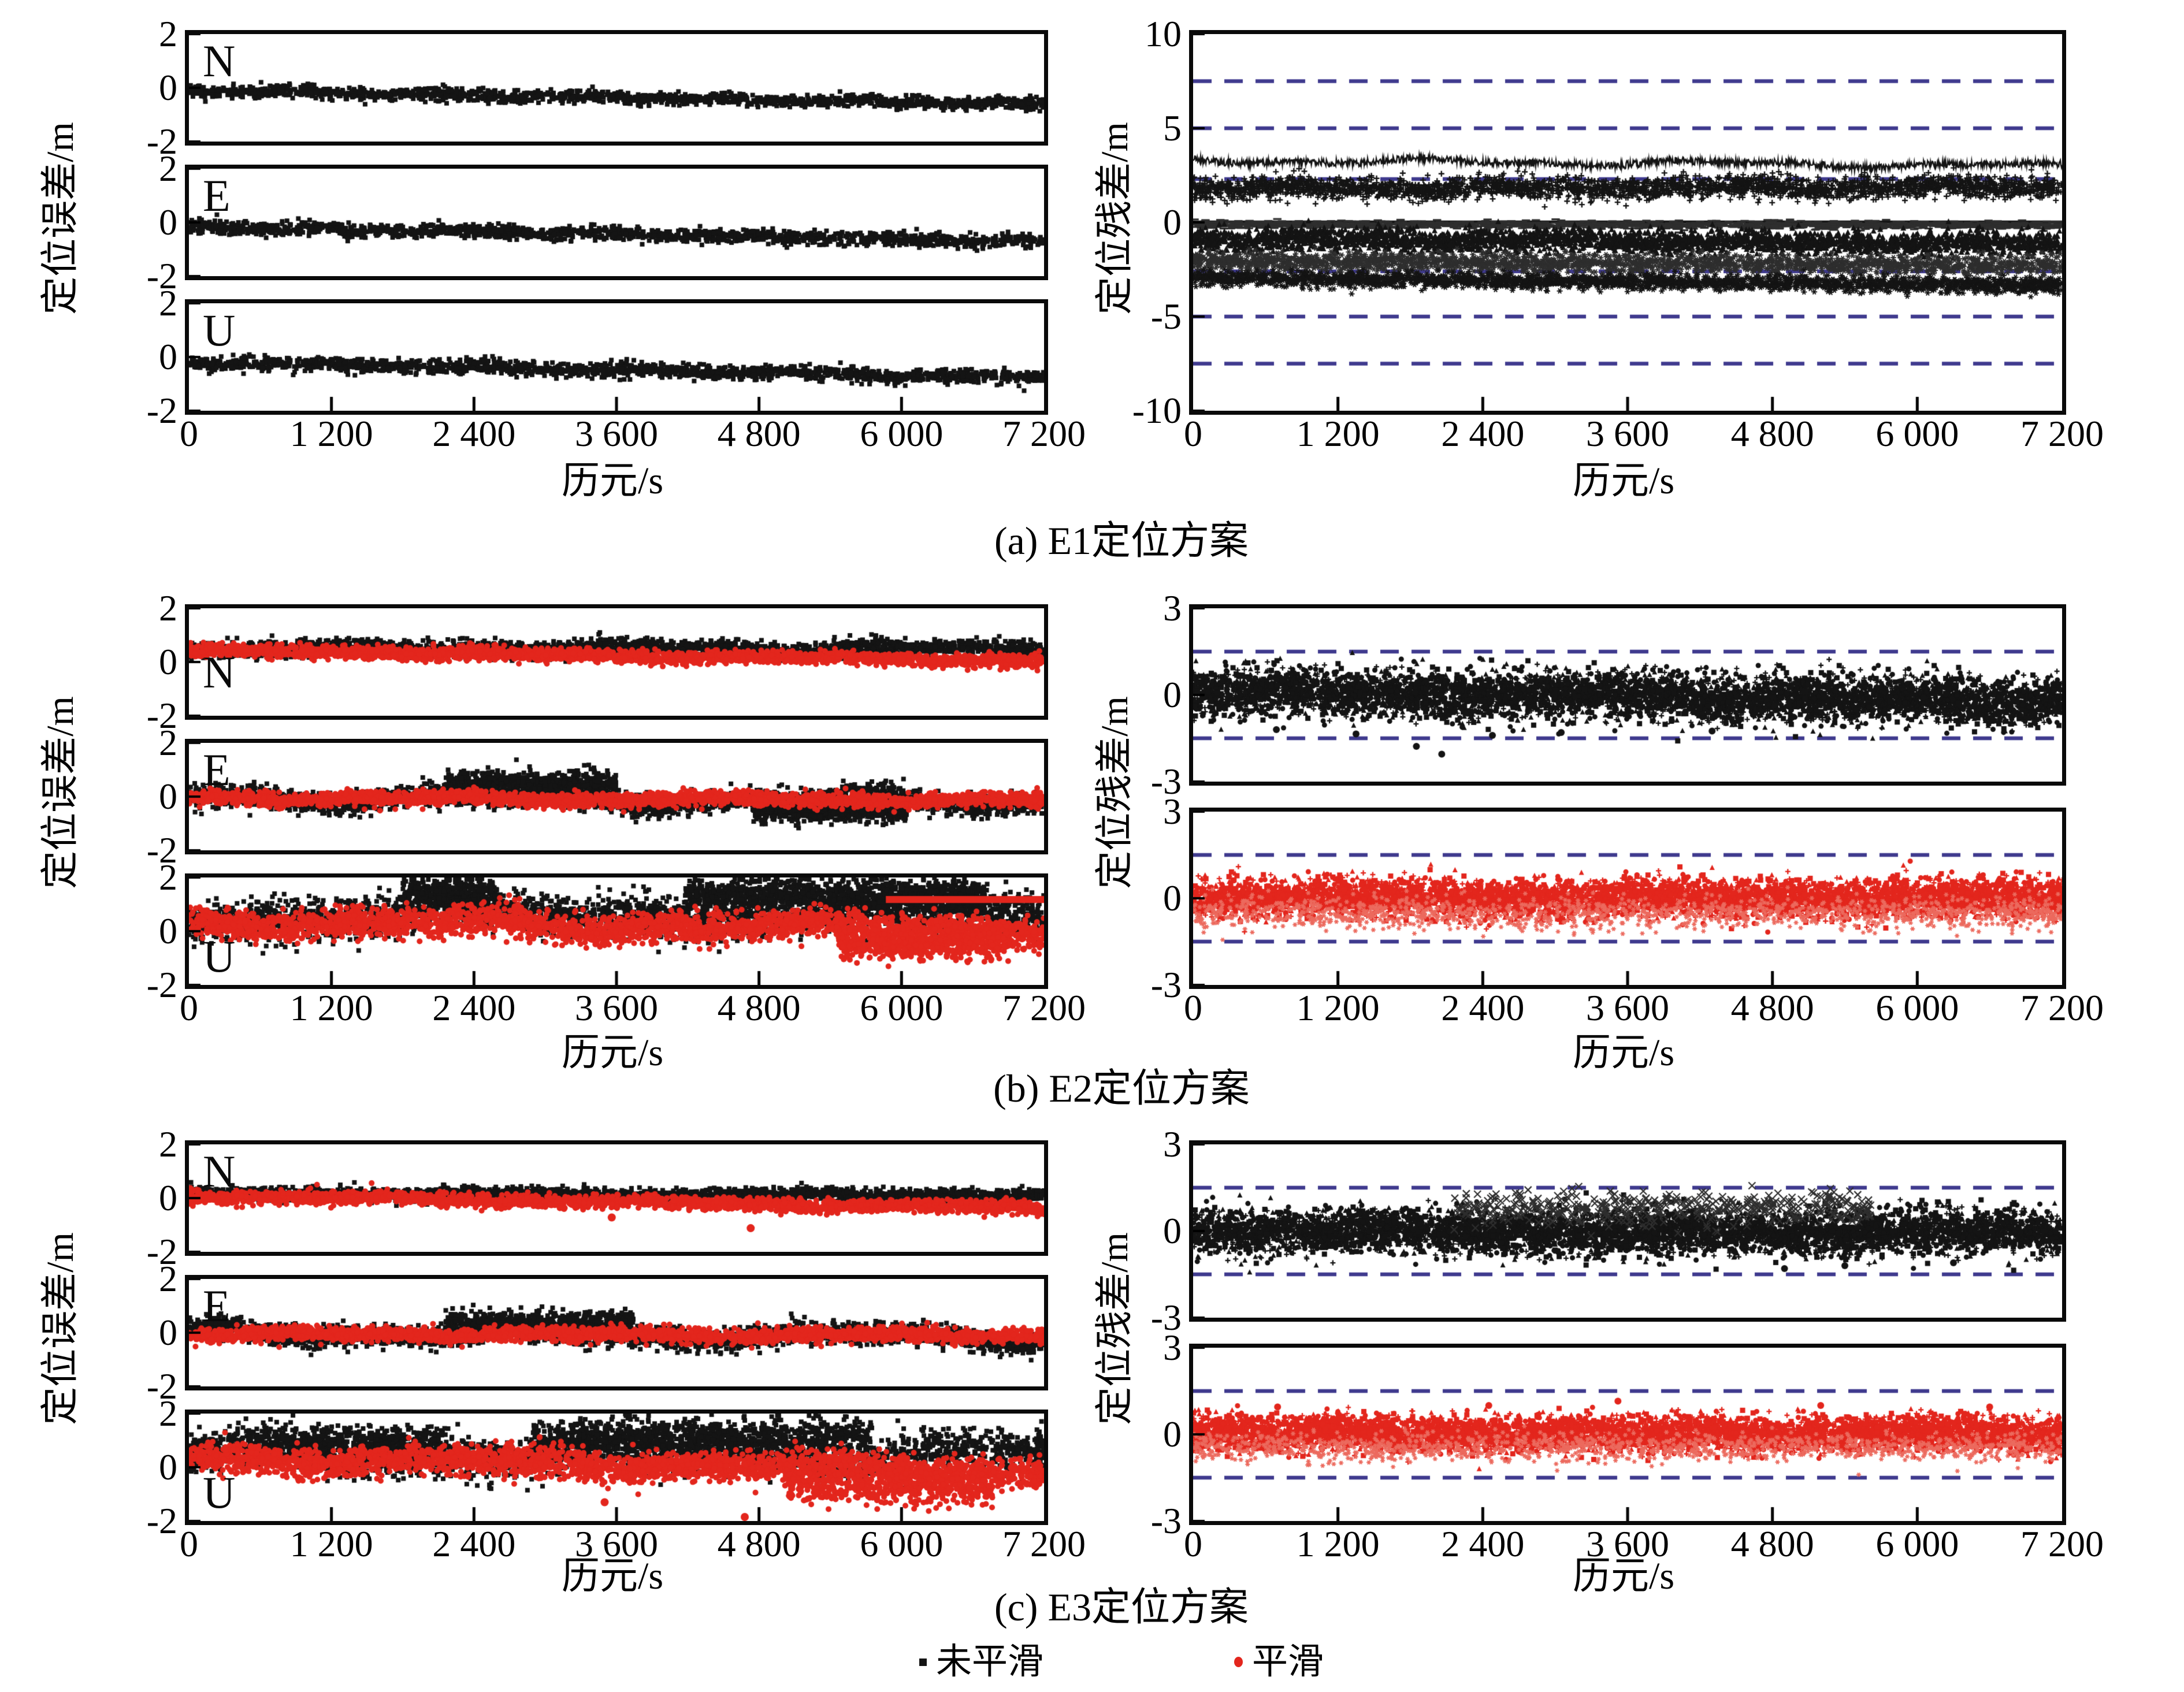  I want to click on plot-panel-e2-residual-unsmoothed: 3 0 -3, so click(1608, 695).